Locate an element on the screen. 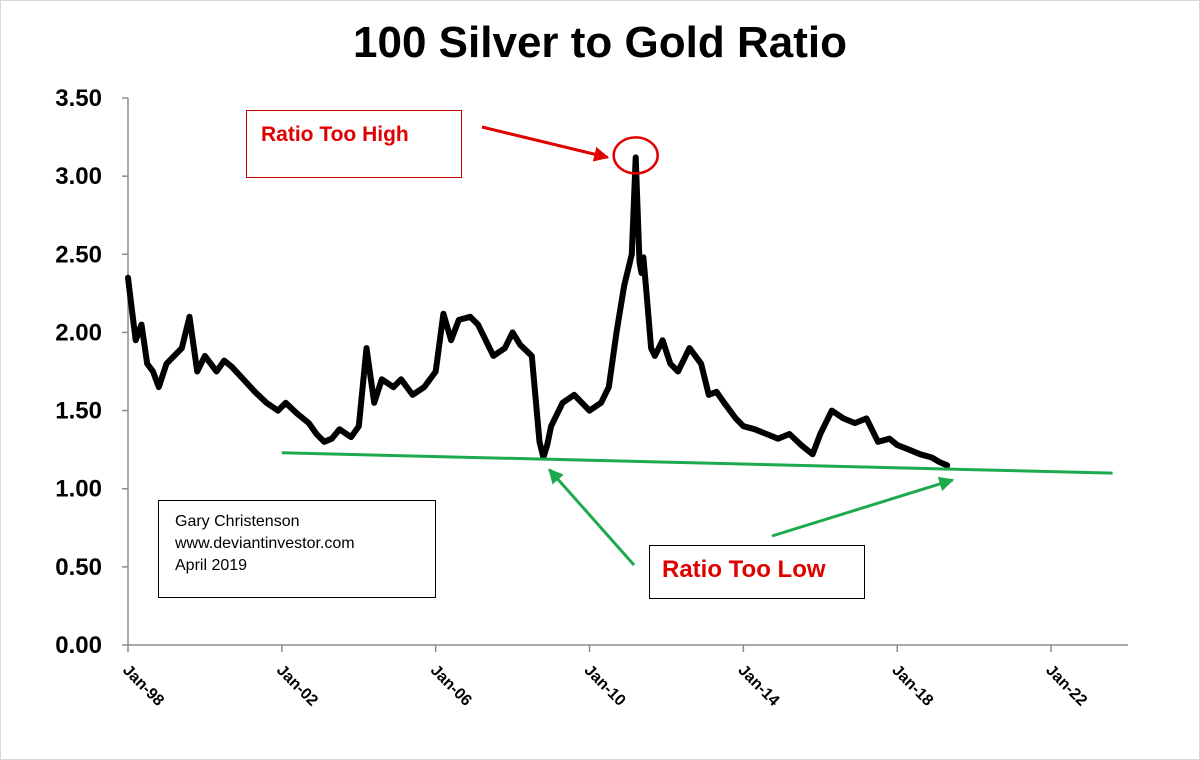 Image resolution: width=1200 pixels, height=760 pixels. ratio-too-low-box: Ratio Too Low is located at coordinates (757, 572).